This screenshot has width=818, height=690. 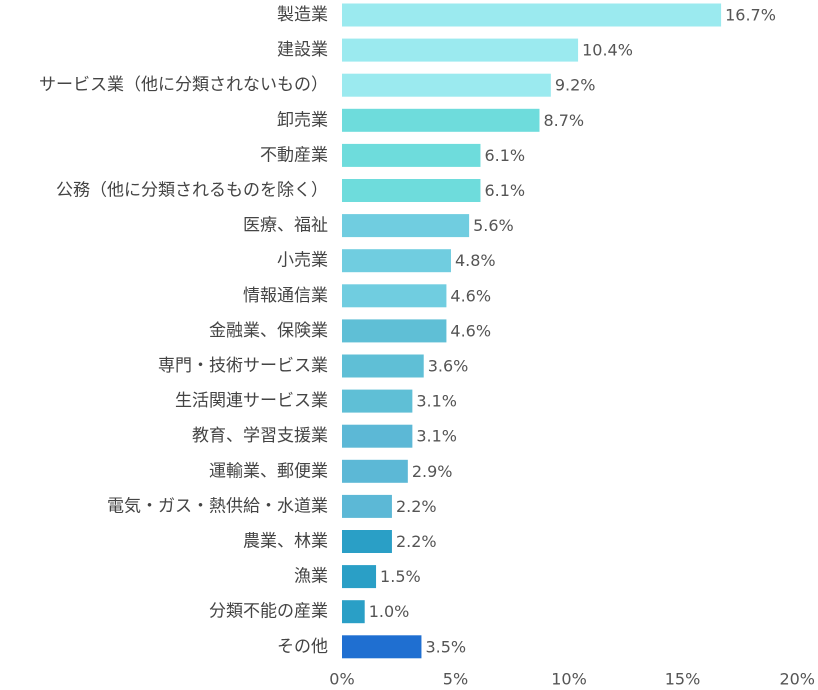 What do you see at coordinates (302, 120) in the screenshot?
I see `category-label: 卸売業` at bounding box center [302, 120].